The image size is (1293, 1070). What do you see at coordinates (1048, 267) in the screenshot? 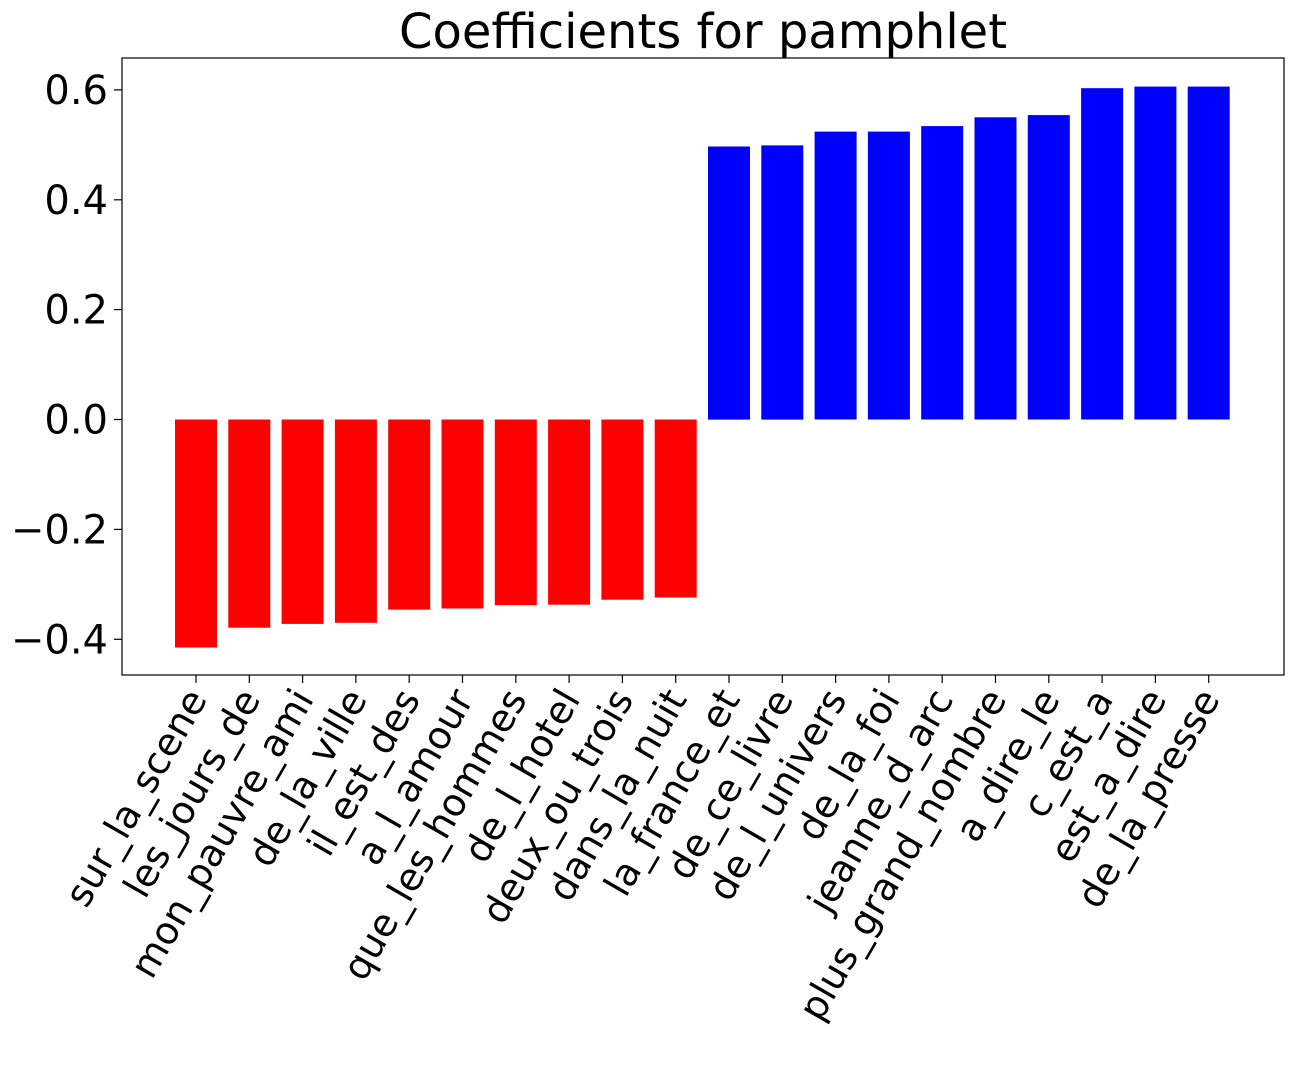
I see `bar-a-dire-le` at bounding box center [1048, 267].